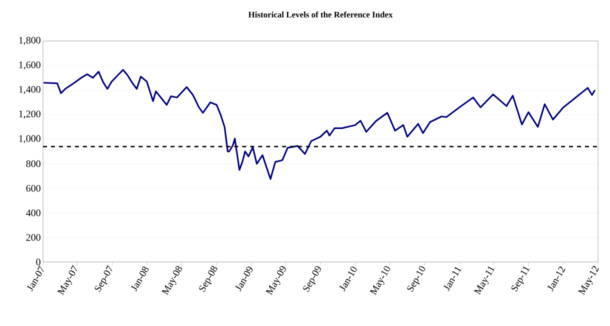  What do you see at coordinates (320, 14) in the screenshot?
I see `chart-title: Historical Levels of the Reference Index` at bounding box center [320, 14].